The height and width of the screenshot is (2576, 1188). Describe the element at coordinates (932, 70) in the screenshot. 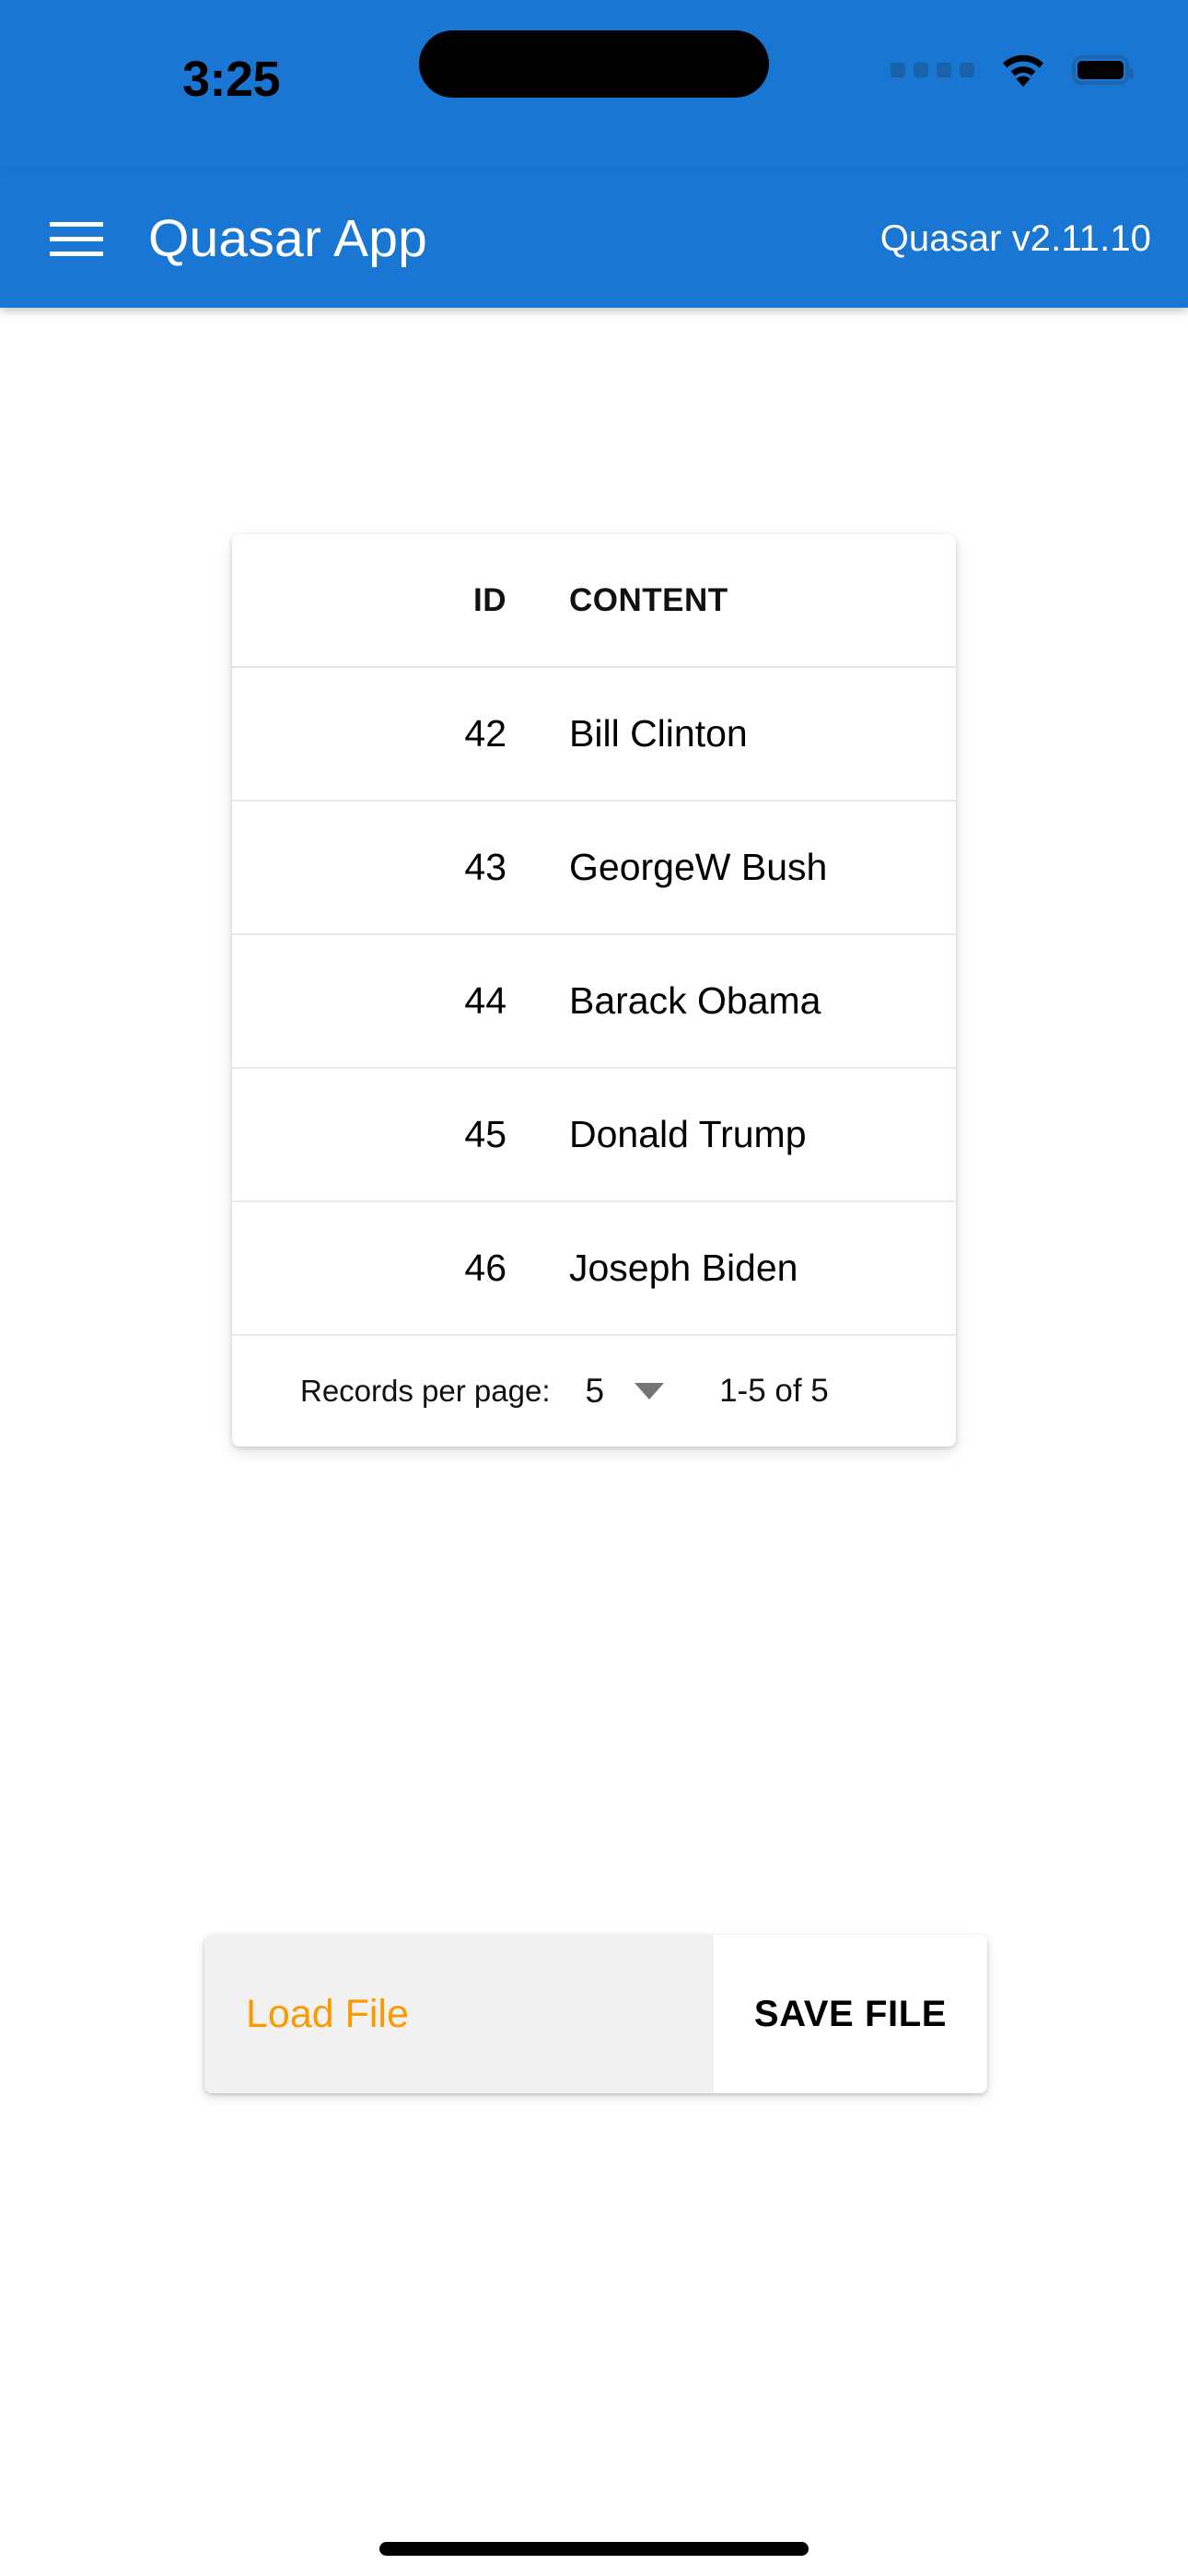

I see `cellular-dots-icon` at that location.